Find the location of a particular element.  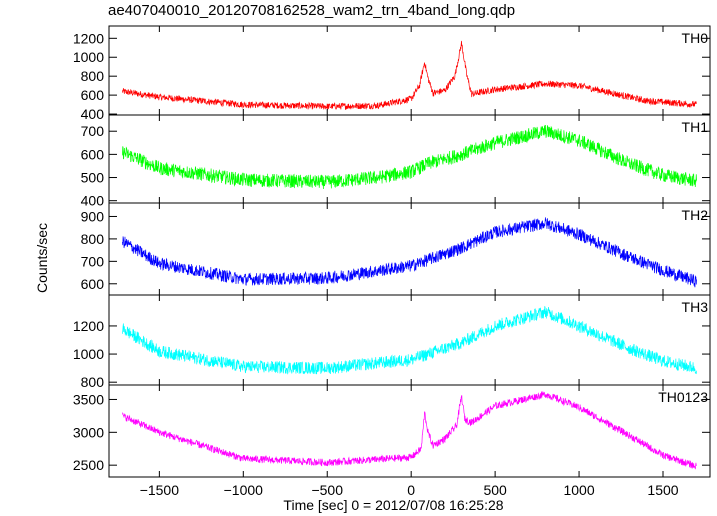

panel-label-th0: TH0 is located at coordinates (695, 38).